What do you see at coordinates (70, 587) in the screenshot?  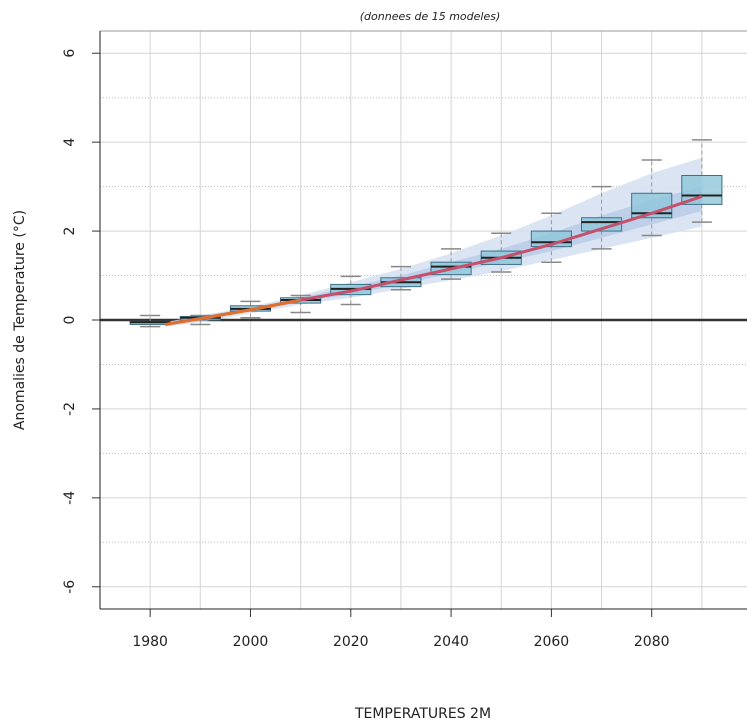 I see `y-tick-label: -6` at bounding box center [70, 587].